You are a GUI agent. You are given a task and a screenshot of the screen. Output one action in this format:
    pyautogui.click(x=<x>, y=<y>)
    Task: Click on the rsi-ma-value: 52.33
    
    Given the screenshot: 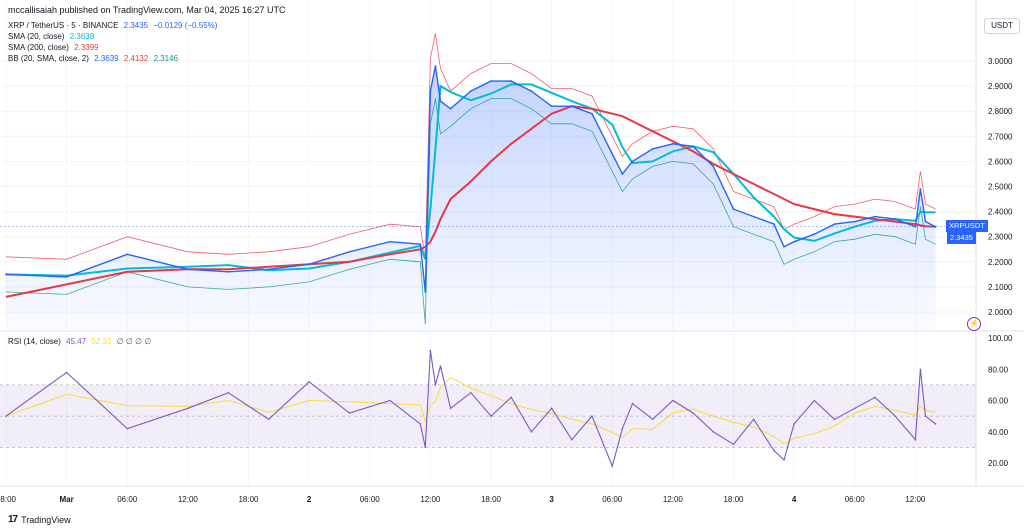 What is the action you would take?
    pyautogui.click(x=101, y=341)
    